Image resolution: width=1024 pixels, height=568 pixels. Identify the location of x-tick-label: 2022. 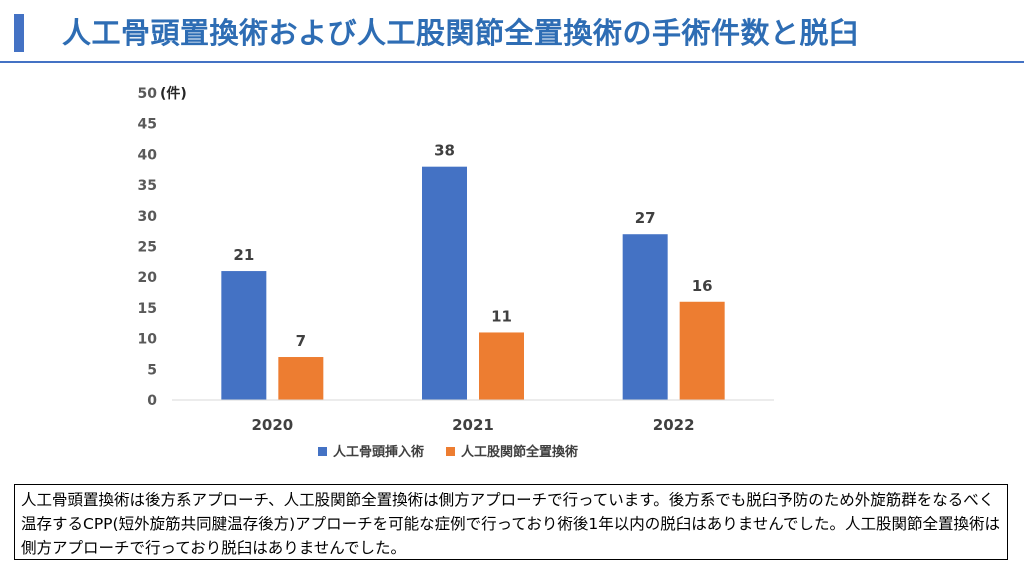
(674, 425).